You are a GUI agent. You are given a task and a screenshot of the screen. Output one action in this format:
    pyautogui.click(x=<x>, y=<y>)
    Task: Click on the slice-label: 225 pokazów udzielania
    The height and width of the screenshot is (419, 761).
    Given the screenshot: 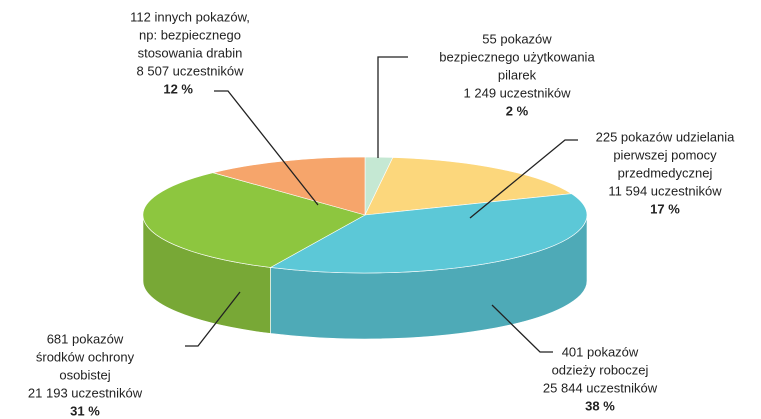 What is the action you would take?
    pyautogui.click(x=666, y=136)
    